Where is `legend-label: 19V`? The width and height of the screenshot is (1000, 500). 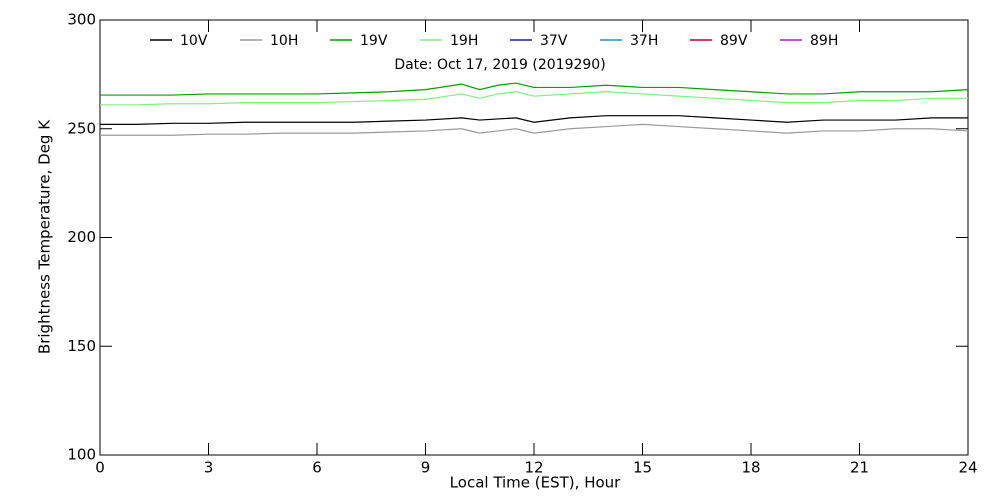
legend-label: 19V is located at coordinates (374, 41).